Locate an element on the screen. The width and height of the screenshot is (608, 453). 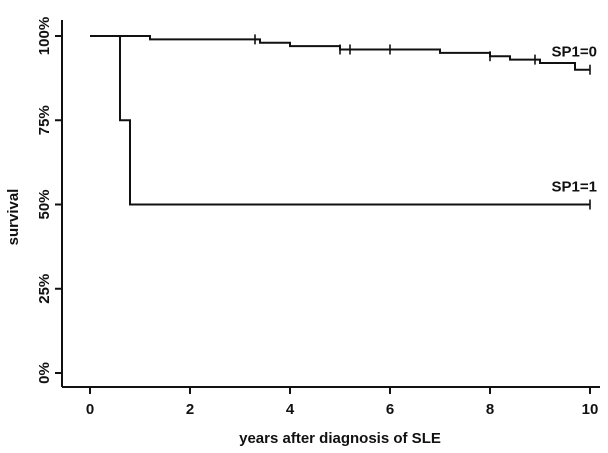
y-axis-label: survival is located at coordinates (13, 217).